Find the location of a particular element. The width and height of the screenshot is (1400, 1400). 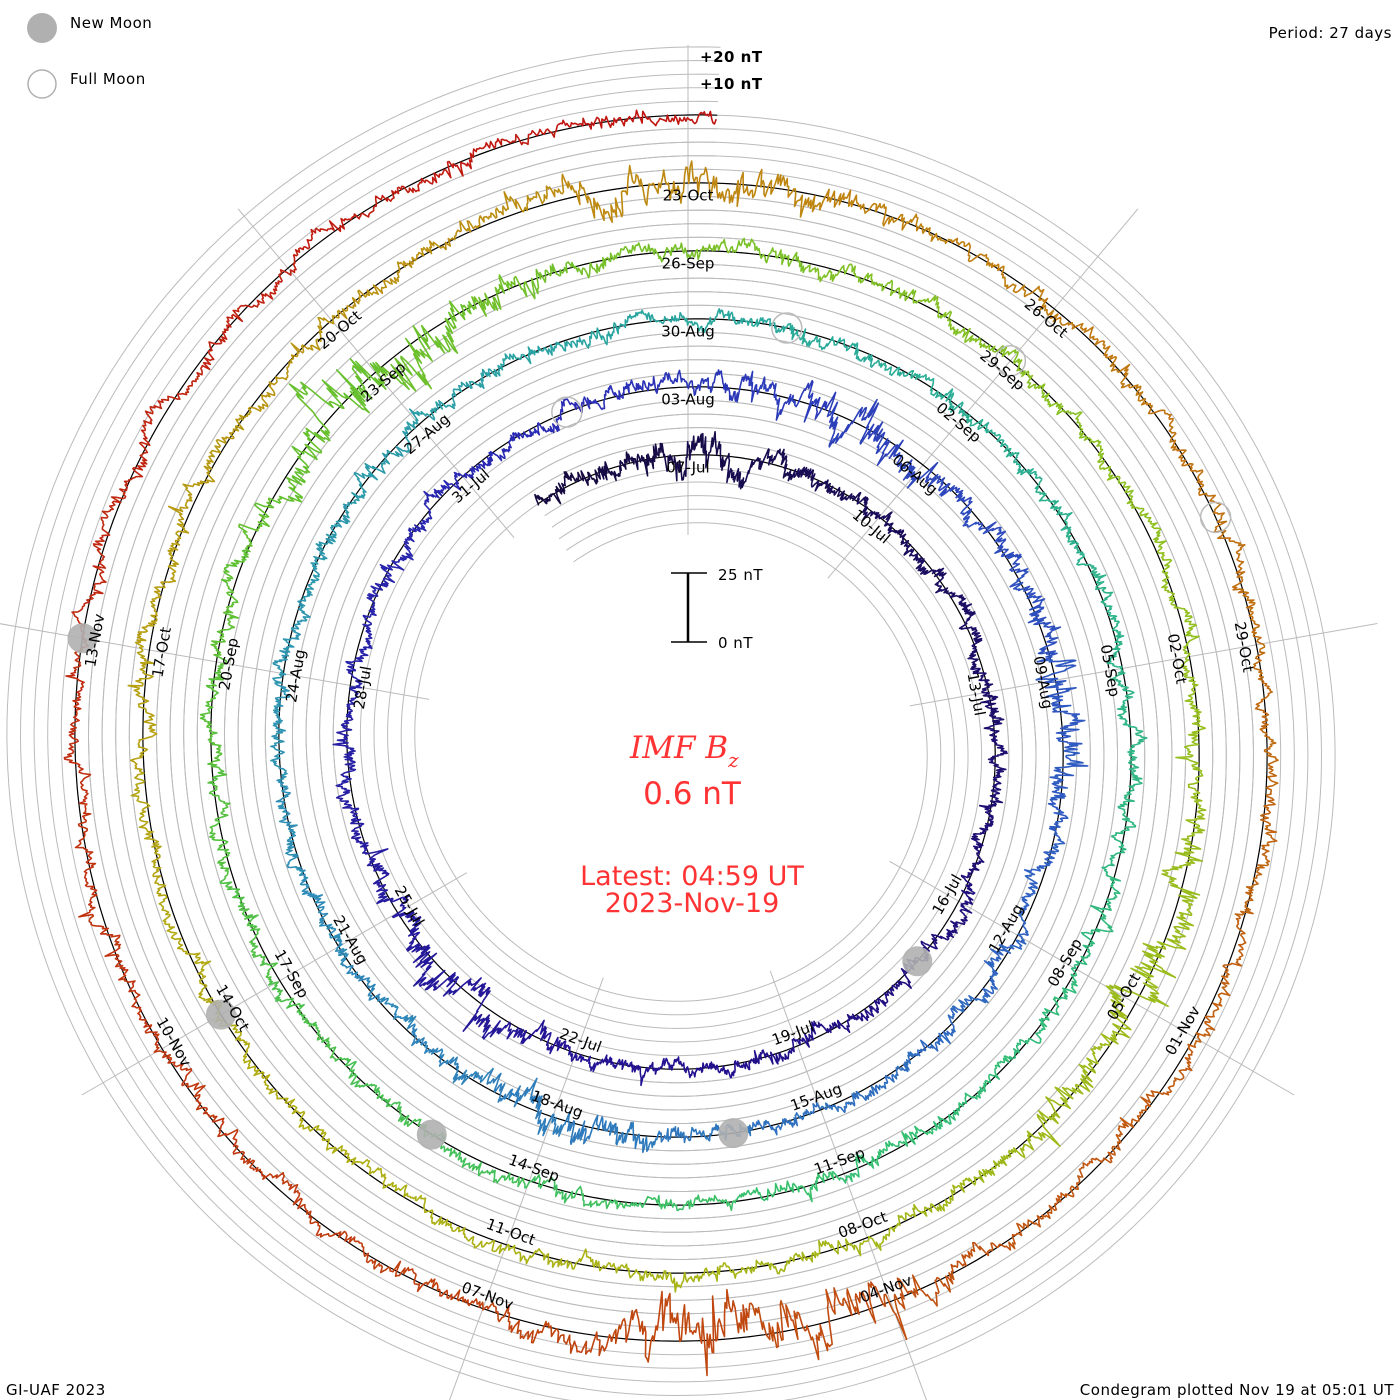

latest-time: Latest: 04:59 UT is located at coordinates (692, 876).